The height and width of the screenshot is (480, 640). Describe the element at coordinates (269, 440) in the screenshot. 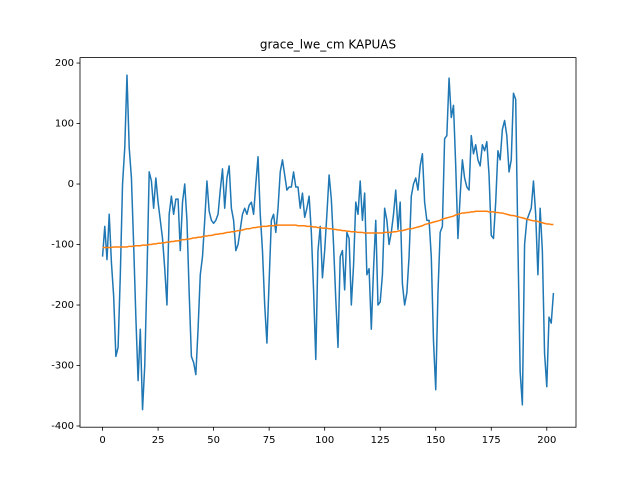

I see `x-tick-label: 75` at that location.